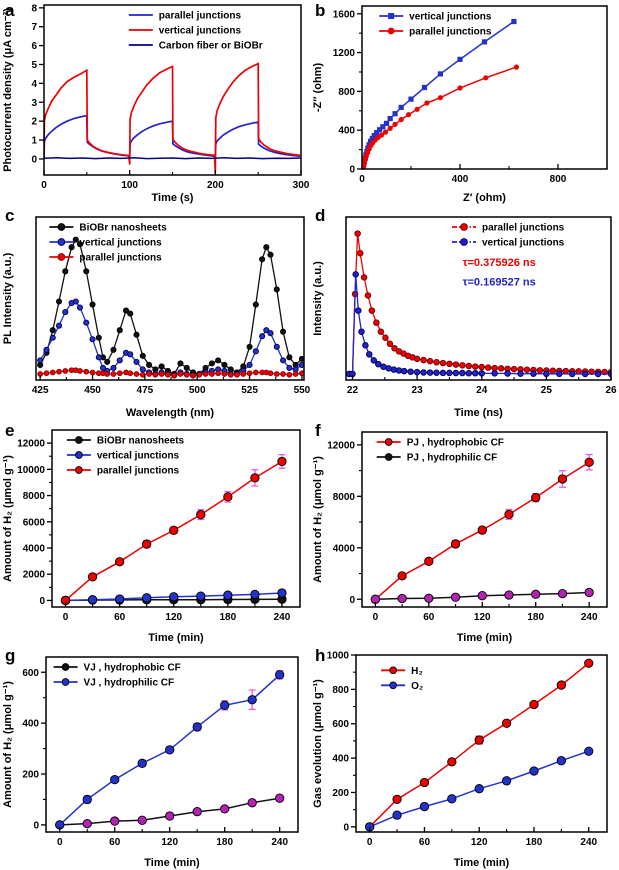  I want to click on panel-letter-b: b, so click(320, 10).